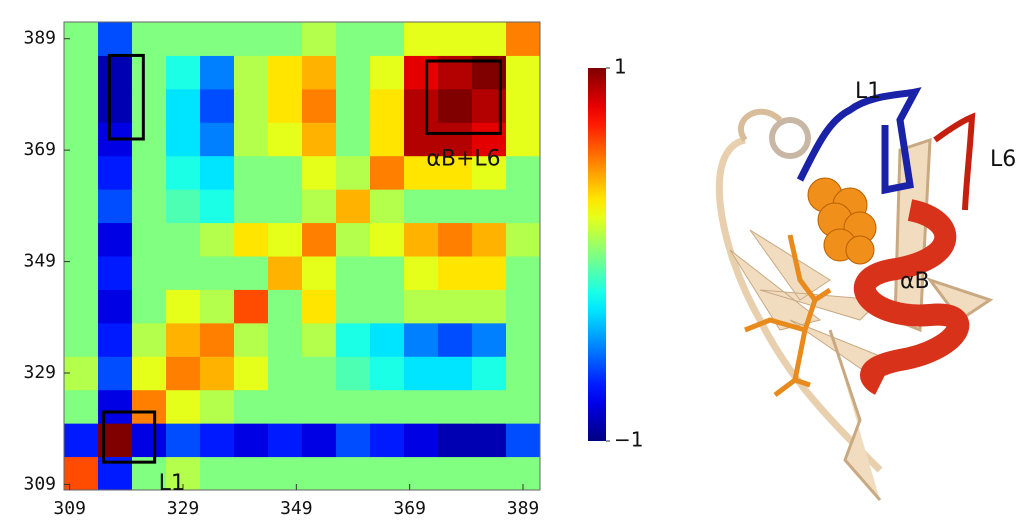 The width and height of the screenshot is (1023, 528). Describe the element at coordinates (183, 508) in the screenshot. I see `x-tick-label: 329` at that location.